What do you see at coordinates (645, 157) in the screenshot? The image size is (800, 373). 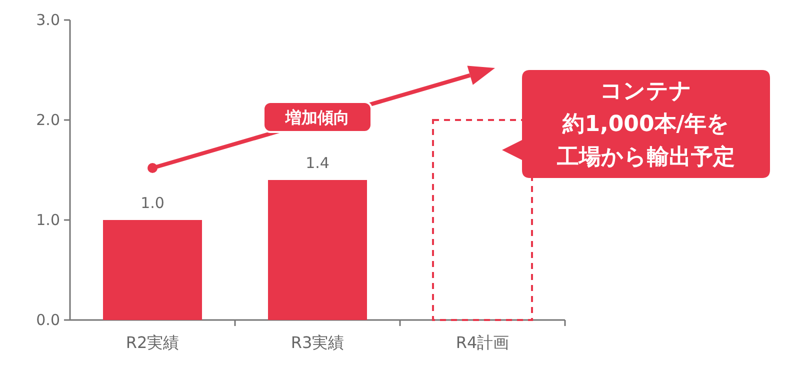 I see `annotation: 工場から輸出予定` at bounding box center [645, 157].